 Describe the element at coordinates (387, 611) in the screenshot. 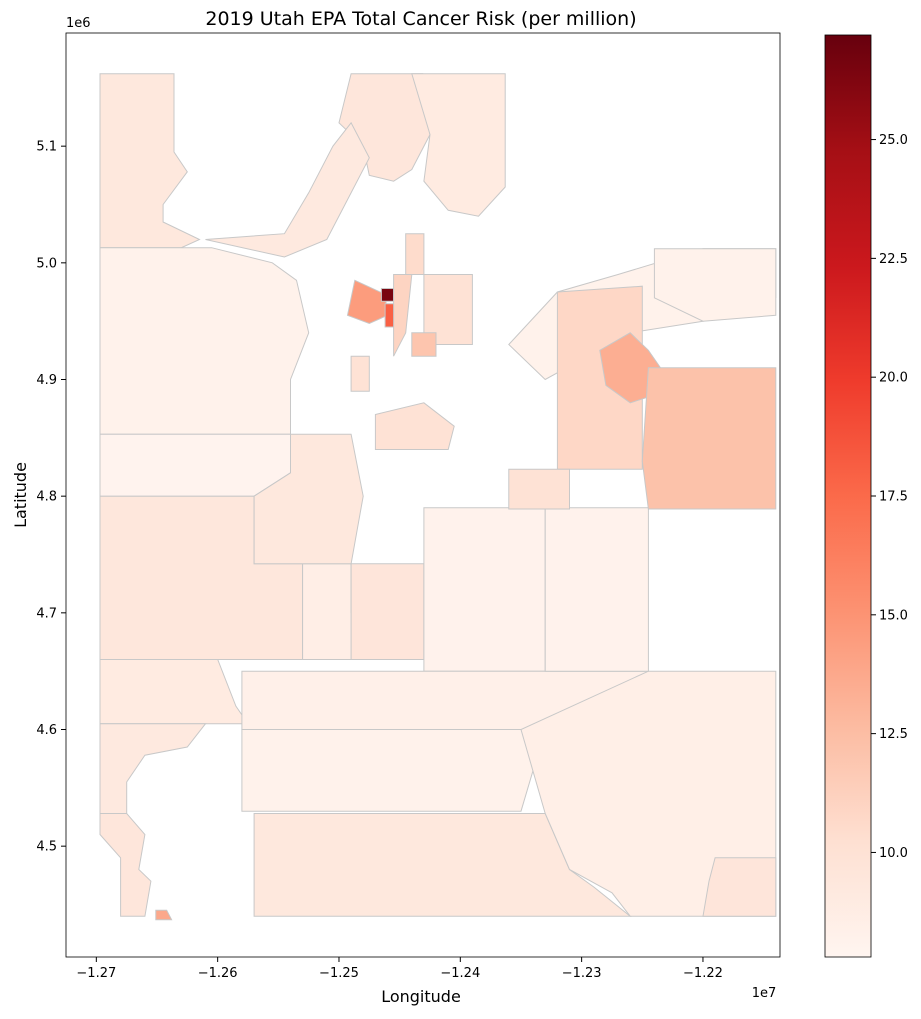

I see `region-sanpete` at that location.